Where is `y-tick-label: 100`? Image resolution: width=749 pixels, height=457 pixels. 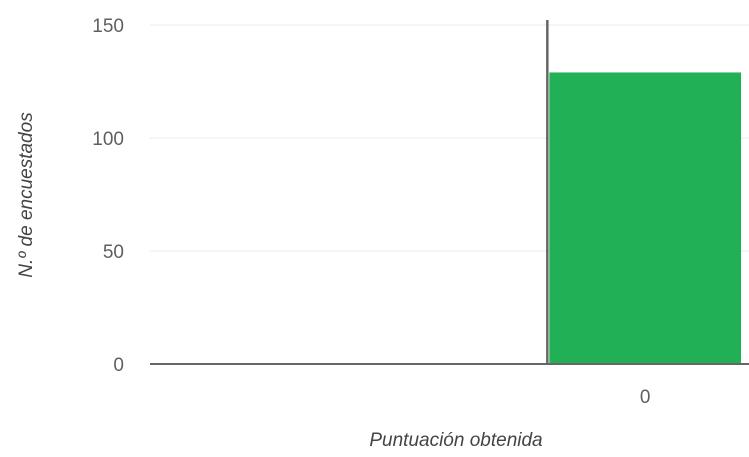
y-tick-label: 100 is located at coordinates (108, 139).